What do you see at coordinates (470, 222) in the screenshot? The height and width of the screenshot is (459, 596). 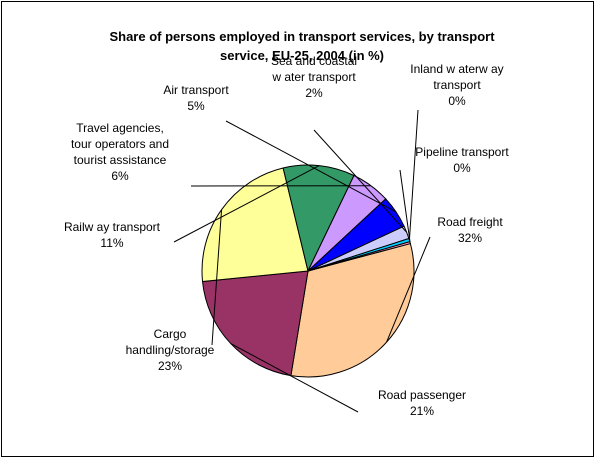 I see `slice-name-label: Road freight` at bounding box center [470, 222].